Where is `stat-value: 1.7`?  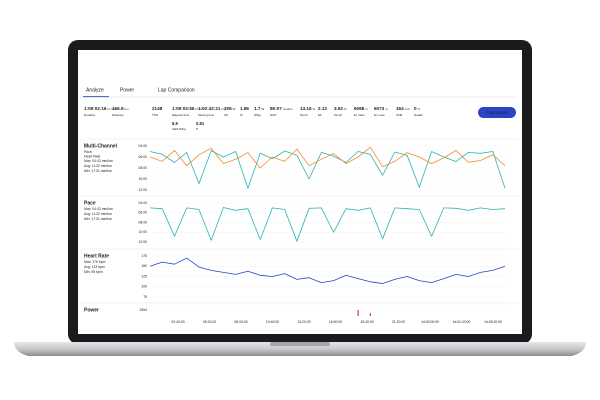 stat-value: 1.7 is located at coordinates (257, 108).